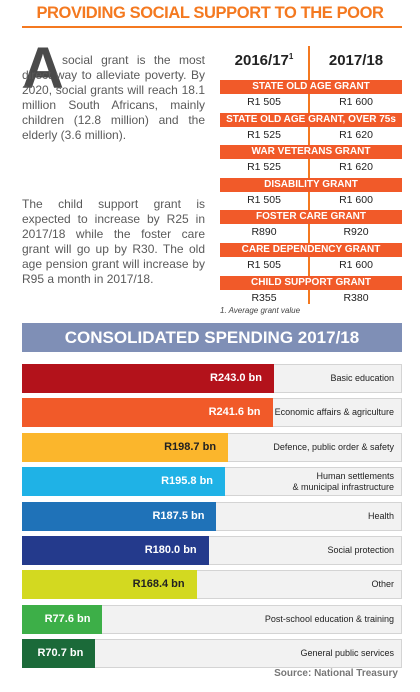 This screenshot has height=692, width=420. What do you see at coordinates (291, 56) in the screenshot?
I see `footnote-marker: 1` at bounding box center [291, 56].